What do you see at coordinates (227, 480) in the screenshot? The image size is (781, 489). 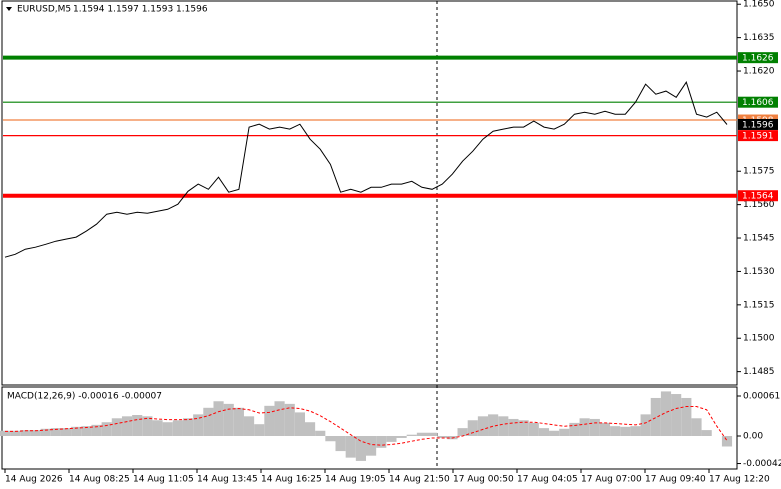 I see `x-tick-label: 14 Aug 13:45` at bounding box center [227, 480].